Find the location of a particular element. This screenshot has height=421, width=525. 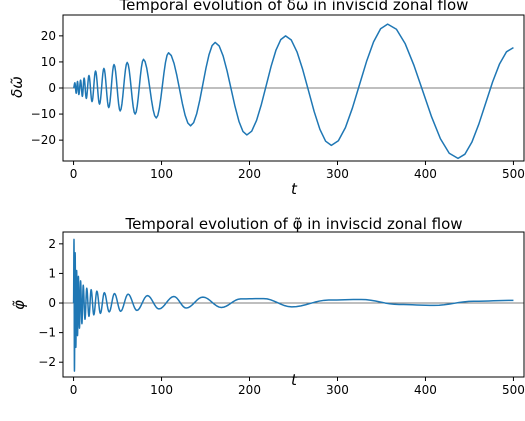

top-y-axis-label-group: δω̃ is located at coordinates (17, 87).